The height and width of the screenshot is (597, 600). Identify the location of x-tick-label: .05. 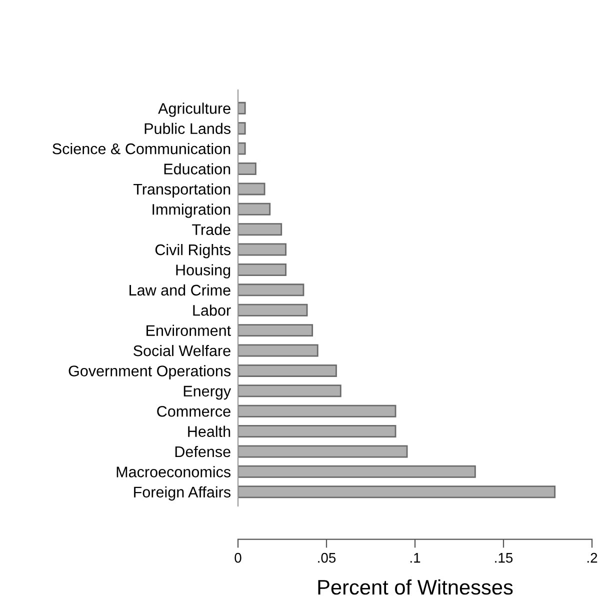
(327, 557).